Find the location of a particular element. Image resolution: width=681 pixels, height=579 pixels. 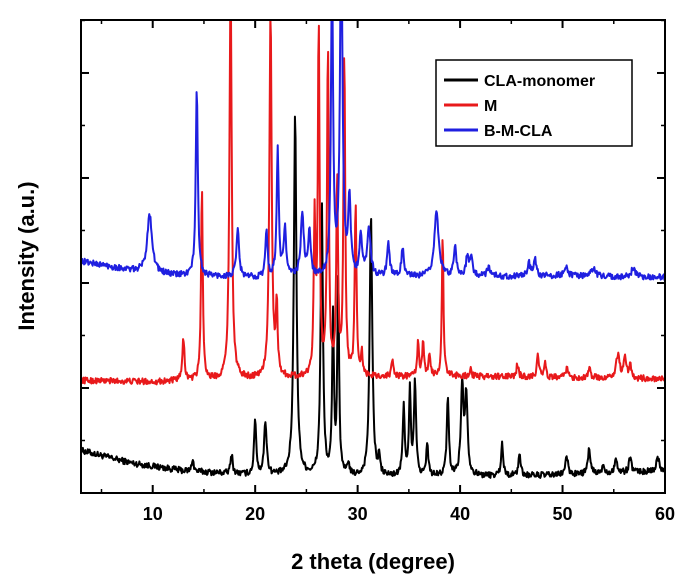

x-tick-label: 30 is located at coordinates (358, 514).